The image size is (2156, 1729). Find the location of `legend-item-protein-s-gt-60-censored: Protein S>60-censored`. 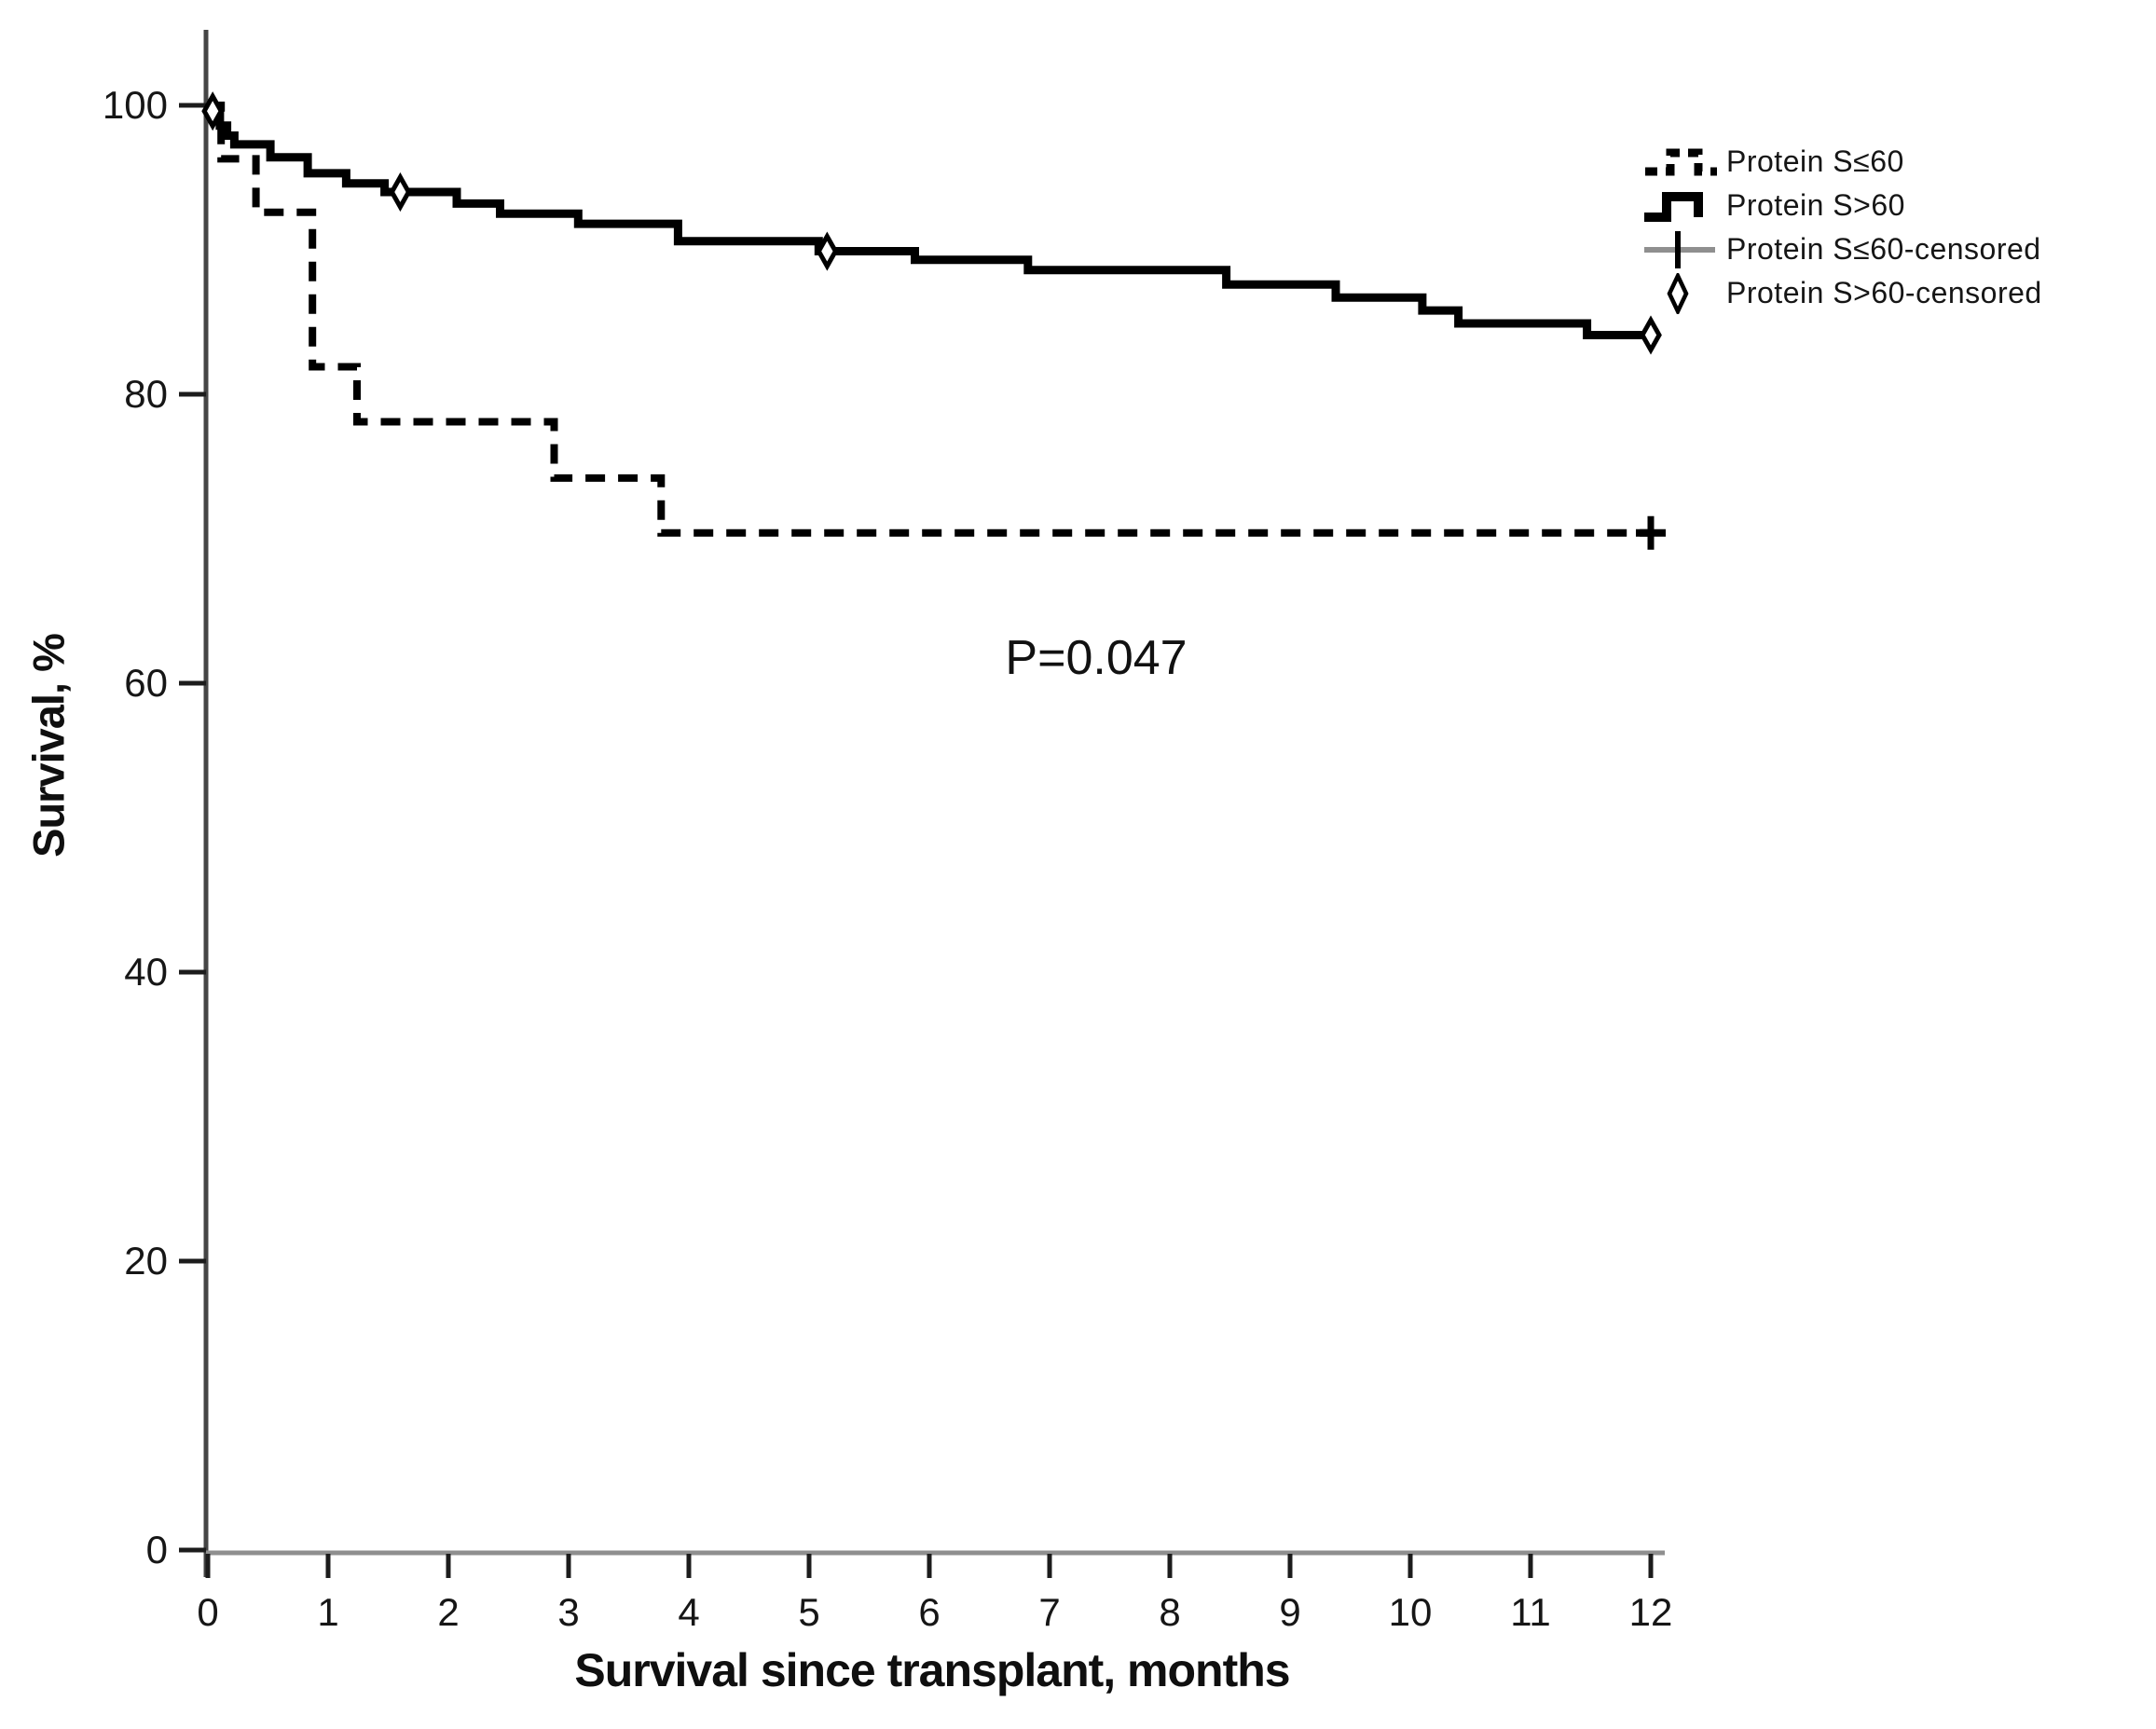

legend-item-protein-s-gt-60-censored: Protein S>60-censored is located at coordinates (1842, 293).